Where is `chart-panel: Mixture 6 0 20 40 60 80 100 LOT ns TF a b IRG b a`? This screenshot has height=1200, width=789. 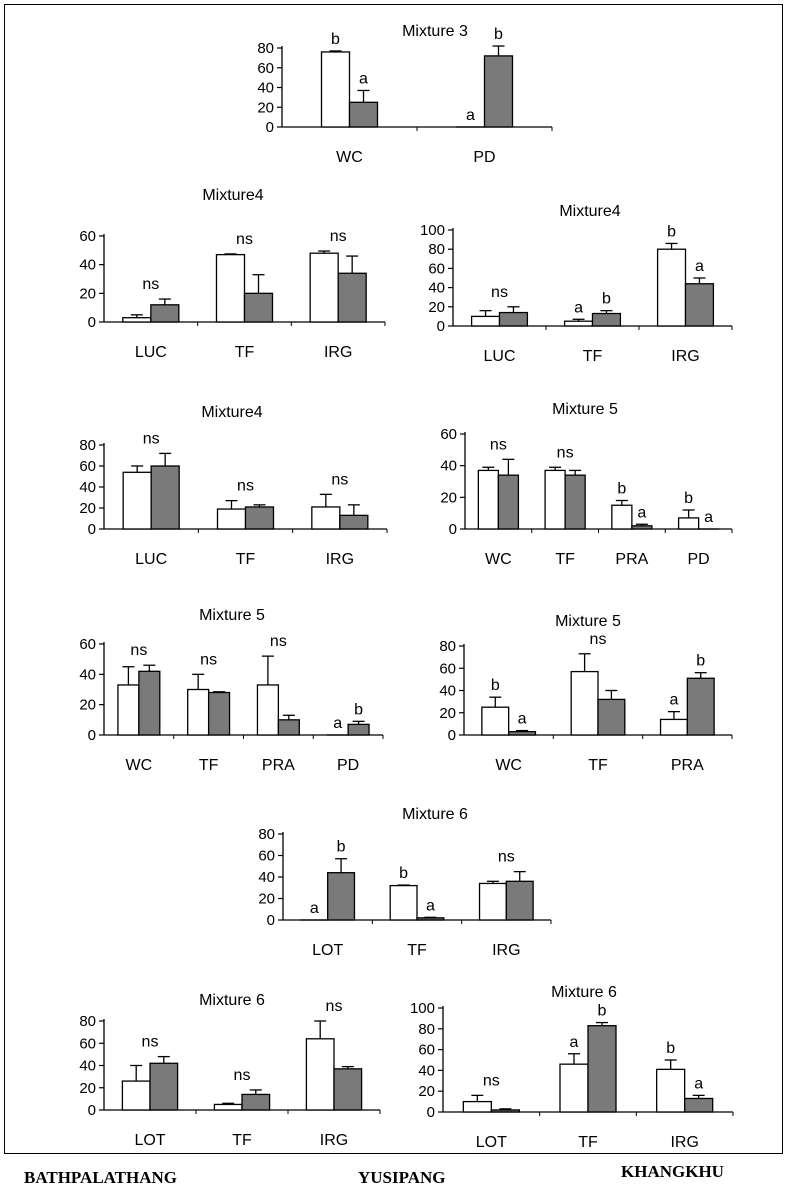 chart-panel: Mixture 6 0 20 40 60 80 100 LOT ns TF a b IRG b a is located at coordinates (572, 1067).